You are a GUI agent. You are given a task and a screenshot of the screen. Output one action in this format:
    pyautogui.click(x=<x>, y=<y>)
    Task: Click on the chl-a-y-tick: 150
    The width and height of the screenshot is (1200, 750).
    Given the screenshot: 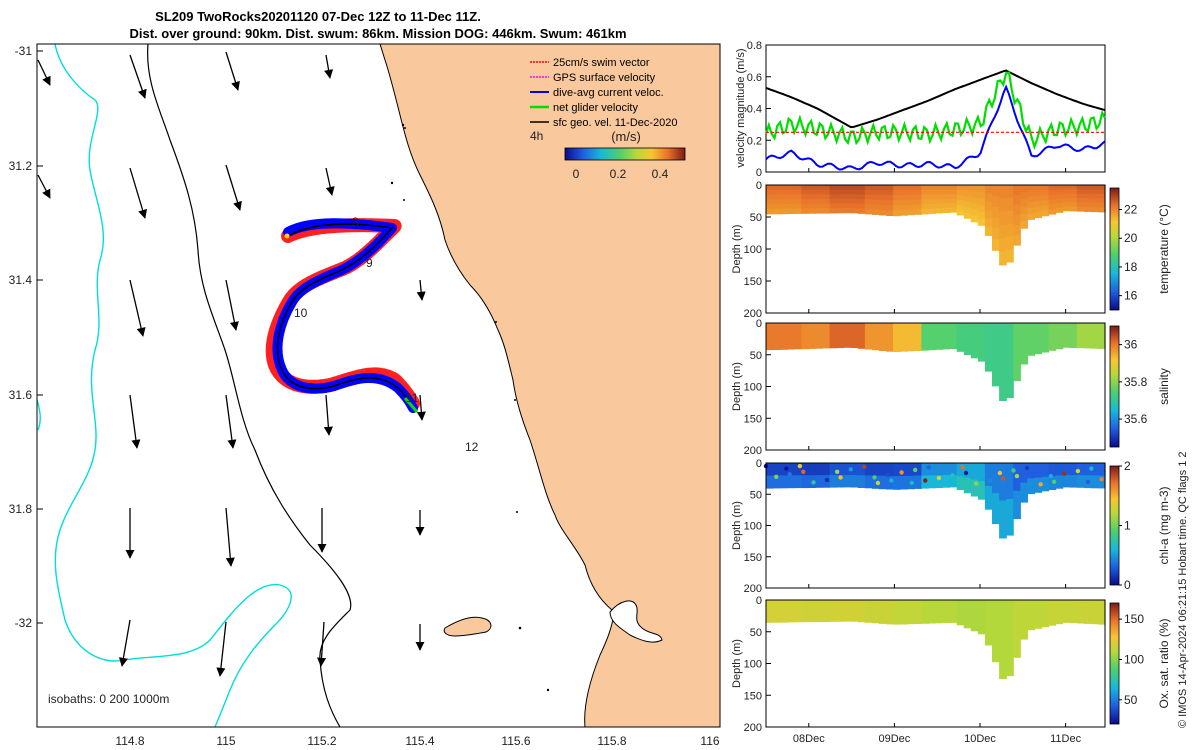 What is the action you would take?
    pyautogui.click(x=753, y=558)
    